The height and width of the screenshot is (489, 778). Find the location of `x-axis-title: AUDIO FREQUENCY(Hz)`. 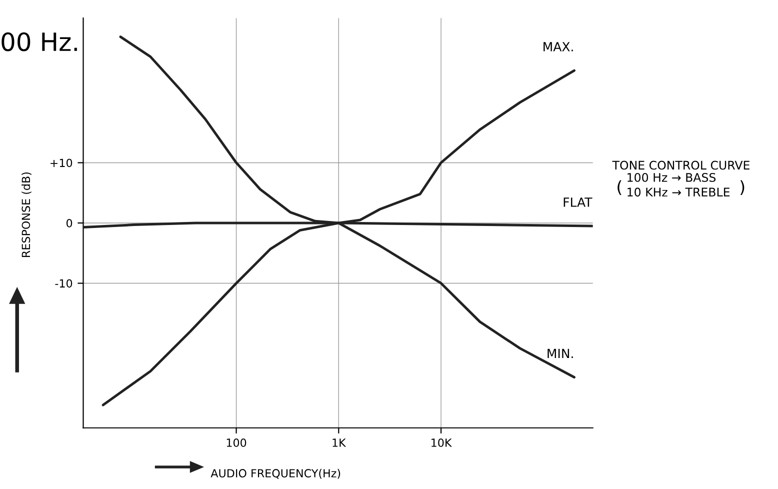

x-axis-title: AUDIO FREQUENCY(Hz) is located at coordinates (275, 473).